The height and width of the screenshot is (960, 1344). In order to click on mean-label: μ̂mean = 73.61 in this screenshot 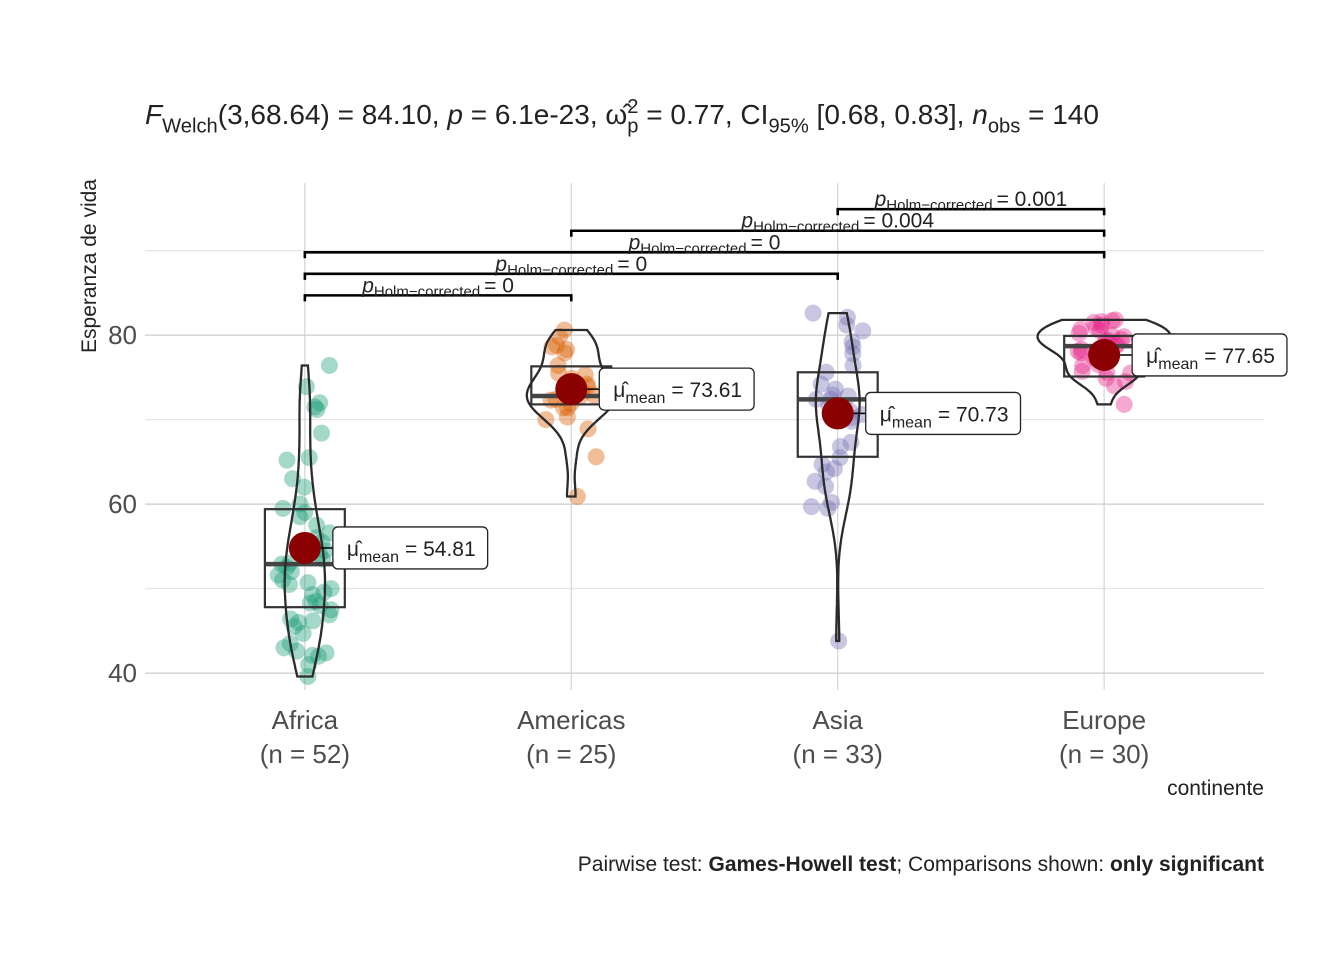, I will do `click(677, 393)`.